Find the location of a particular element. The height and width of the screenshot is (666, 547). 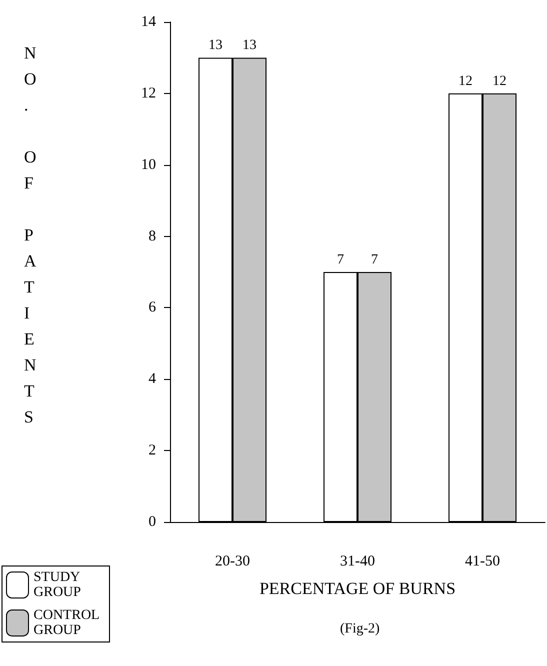

x-tick-label: 41-50 is located at coordinates (482, 562).